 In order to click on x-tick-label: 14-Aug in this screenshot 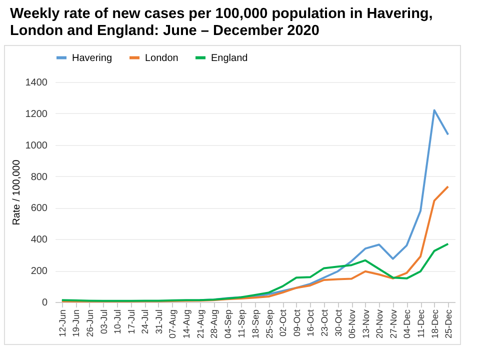, I will do `click(187, 324)`.